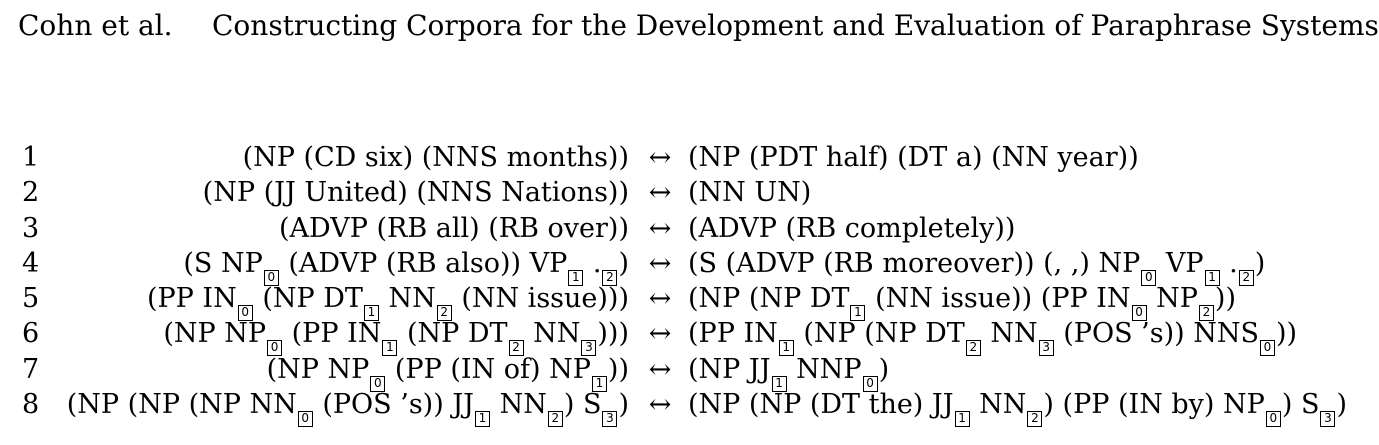 This screenshot has height=445, width=1379. I want to click on rule-rhs: (NN UN), so click(749, 192).